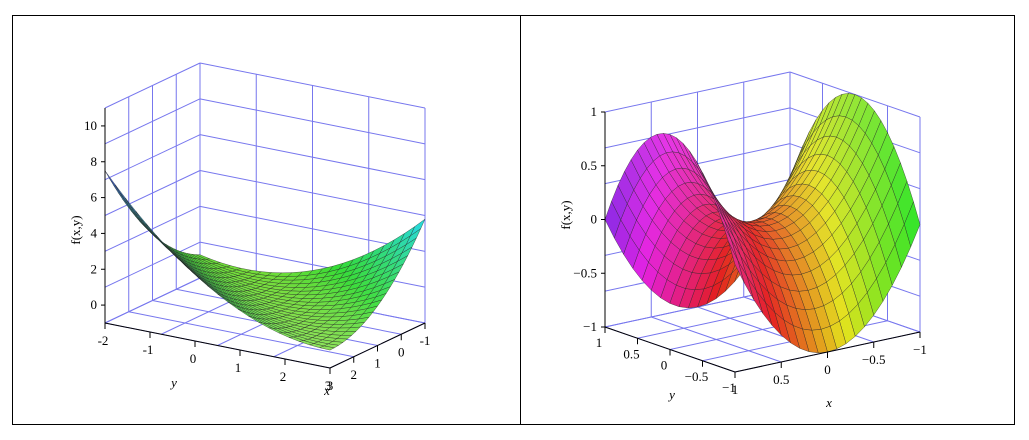 Image resolution: width=1029 pixels, height=440 pixels. What do you see at coordinates (217, 345) in the screenshot?
I see `y-axis` at bounding box center [217, 345].